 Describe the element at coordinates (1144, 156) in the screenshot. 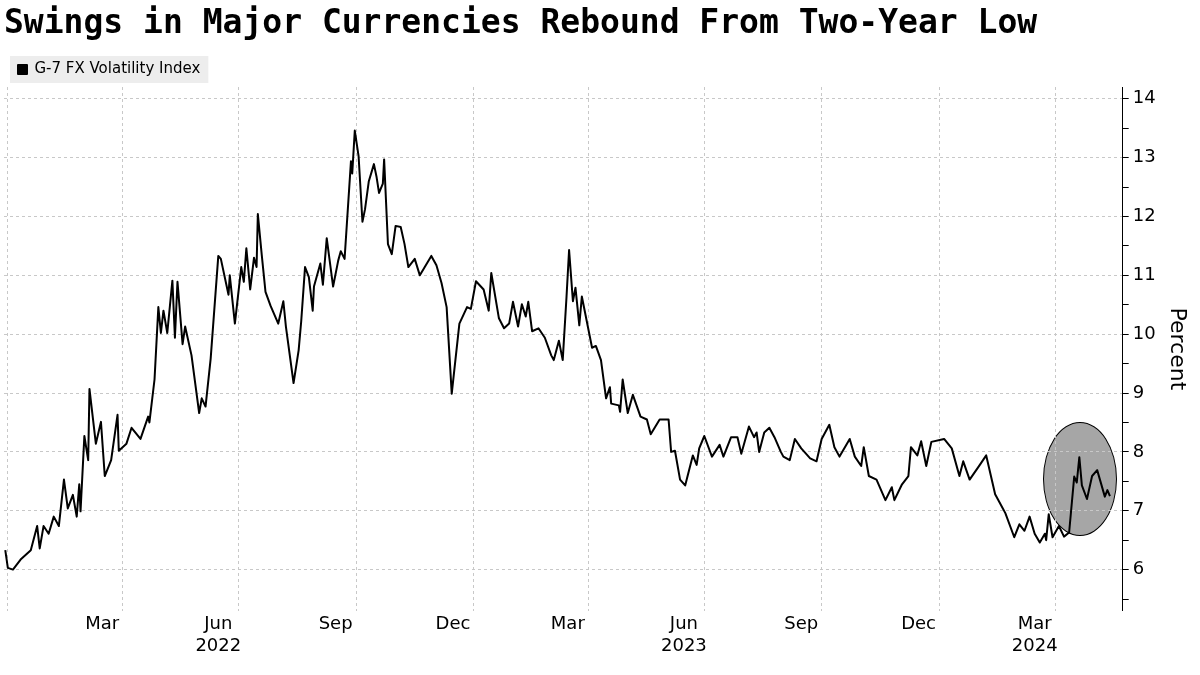

I see `y-tick-label: 13` at that location.